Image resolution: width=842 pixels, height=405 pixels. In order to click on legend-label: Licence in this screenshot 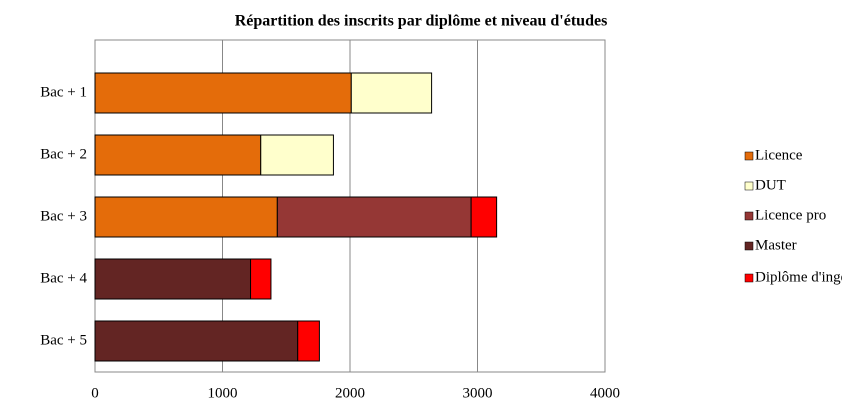, I will do `click(779, 155)`.